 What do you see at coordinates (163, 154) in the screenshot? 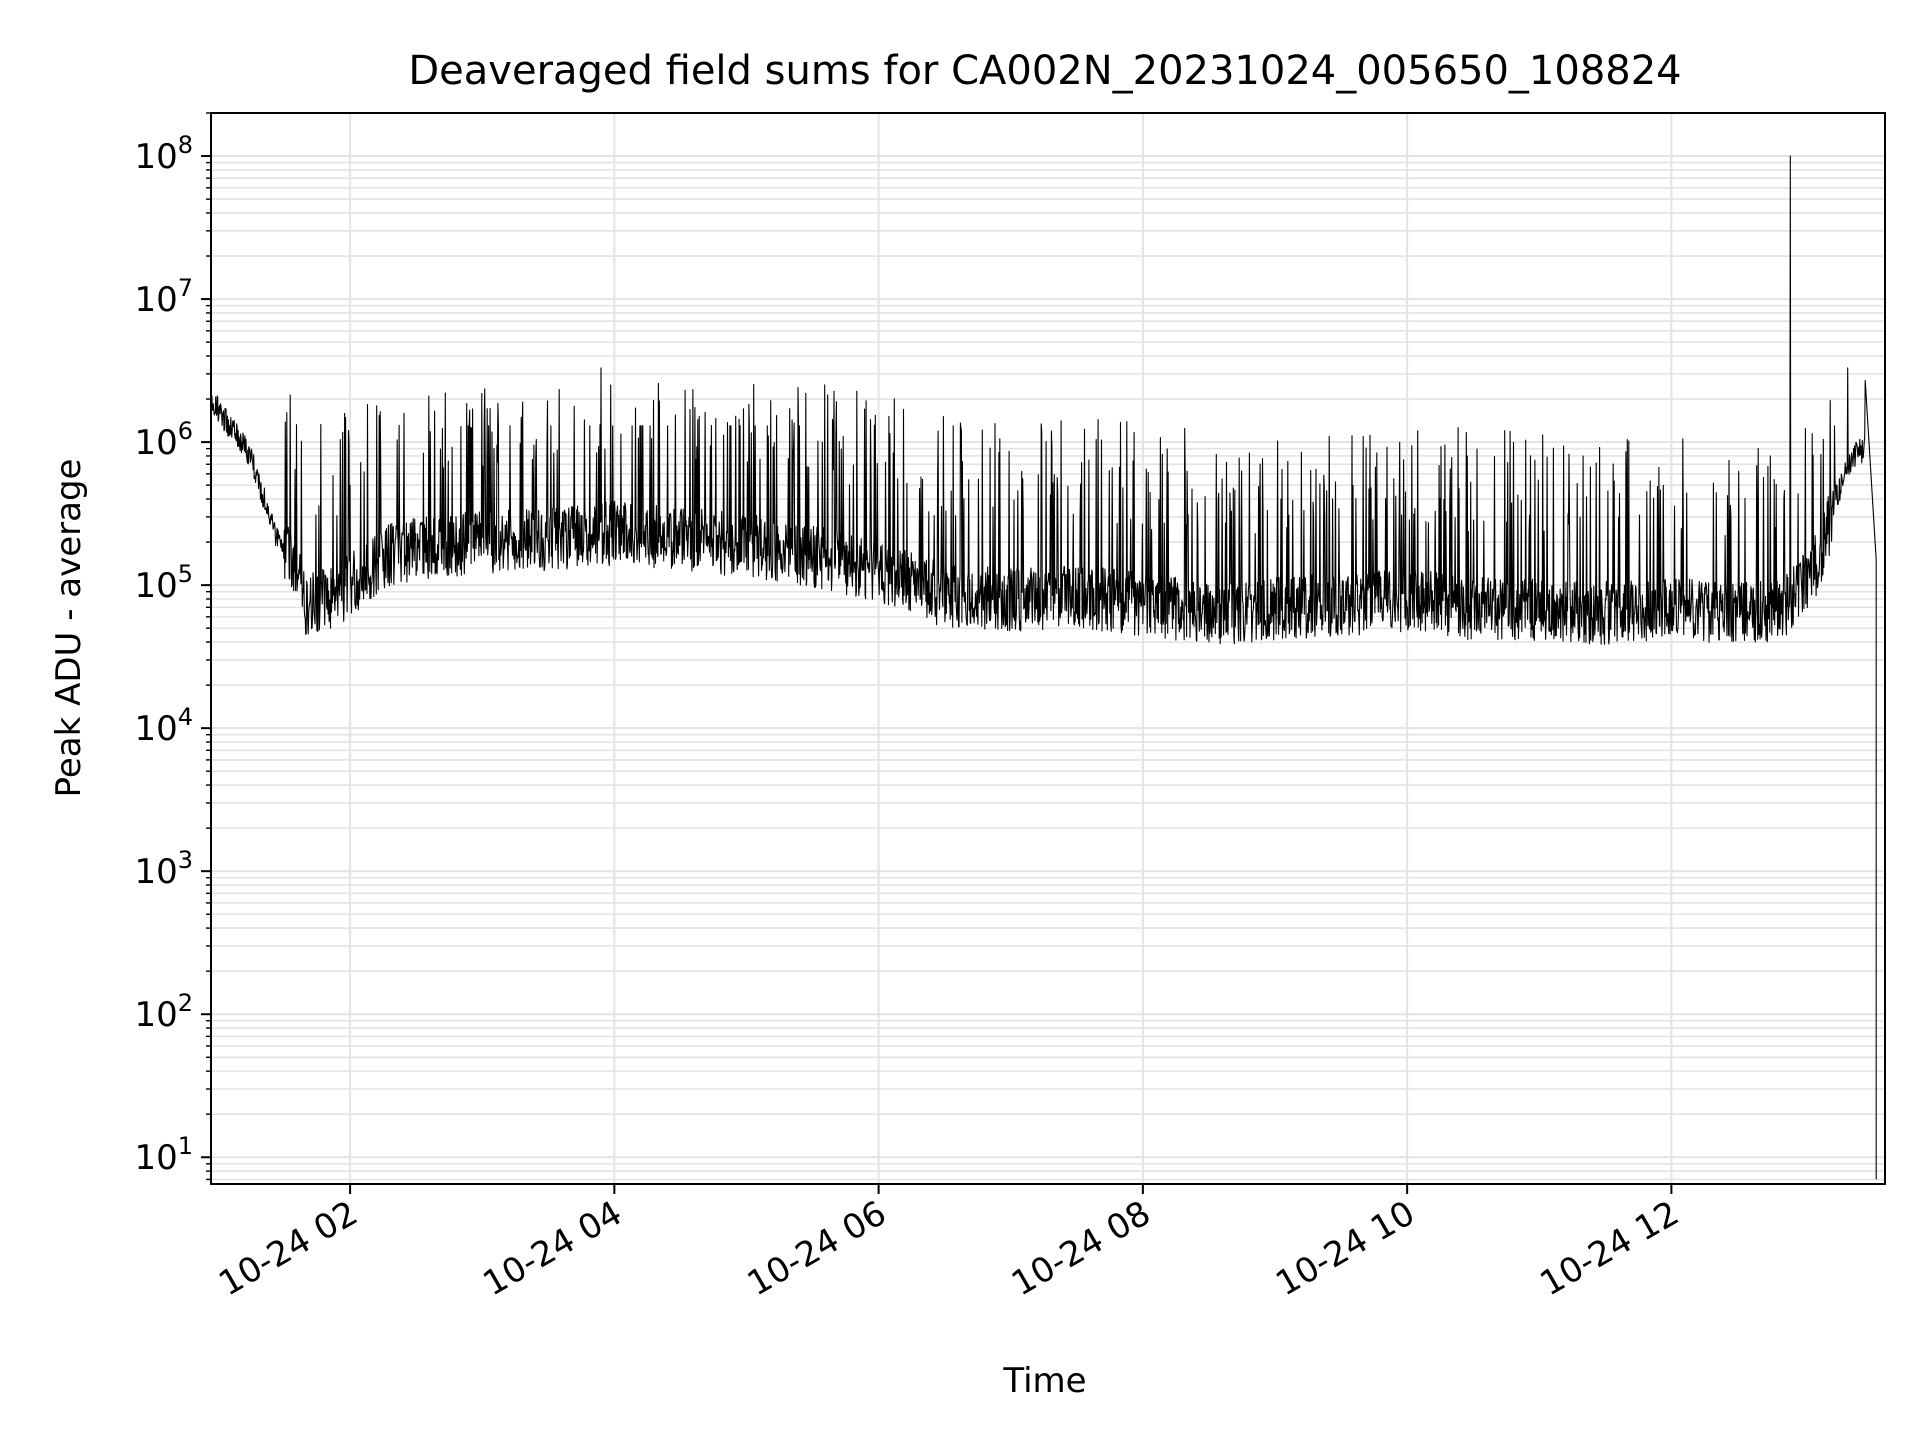
I see `y-tick-label: 10⁸` at bounding box center [163, 154].